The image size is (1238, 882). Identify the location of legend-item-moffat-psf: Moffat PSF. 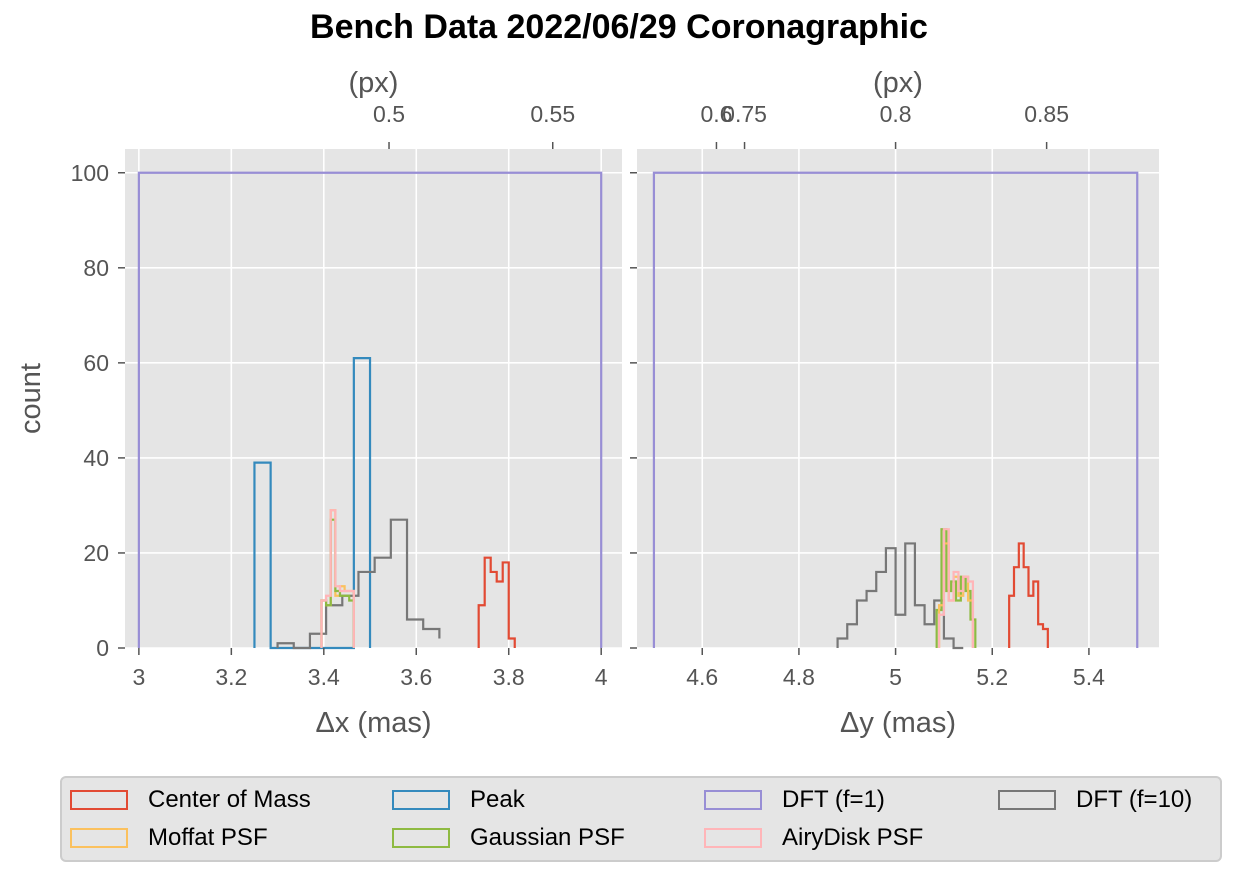
(169, 838).